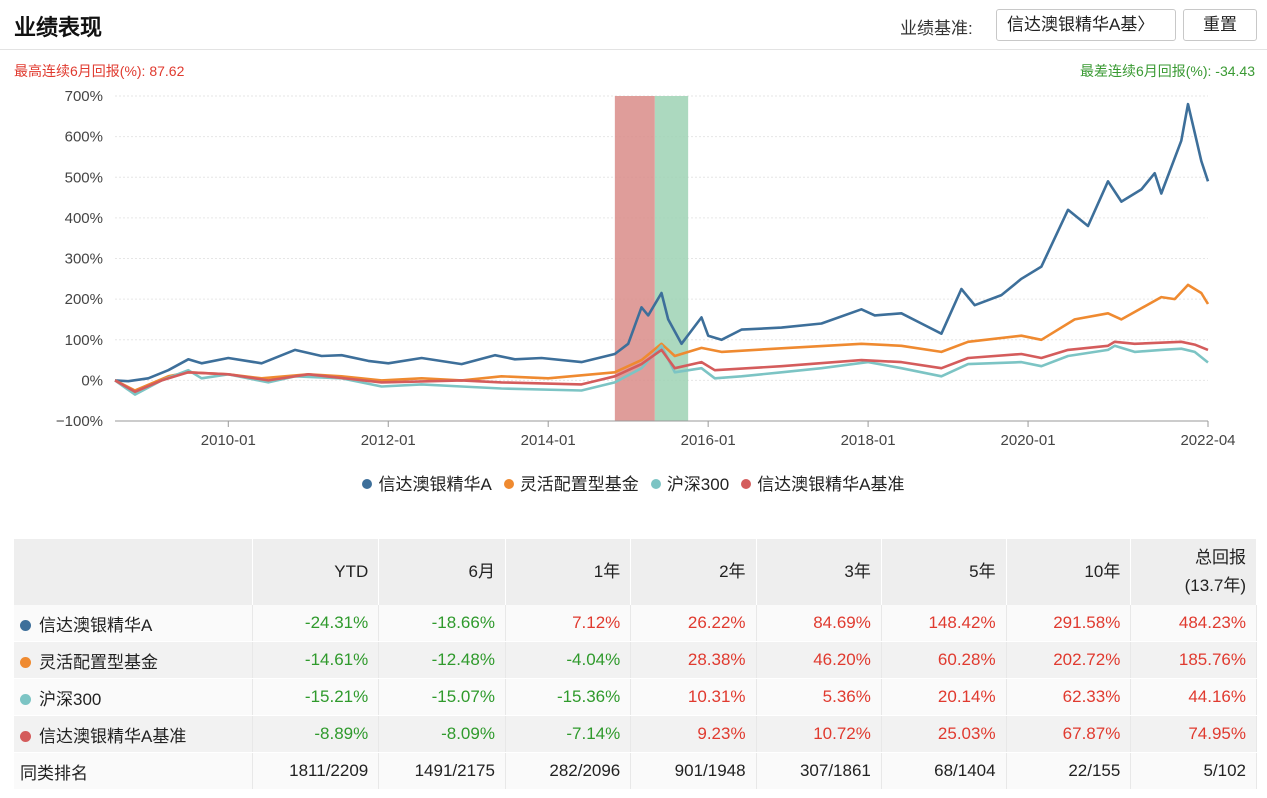 This screenshot has height=798, width=1267. I want to click on return-cell: -8.89%, so click(316, 734).